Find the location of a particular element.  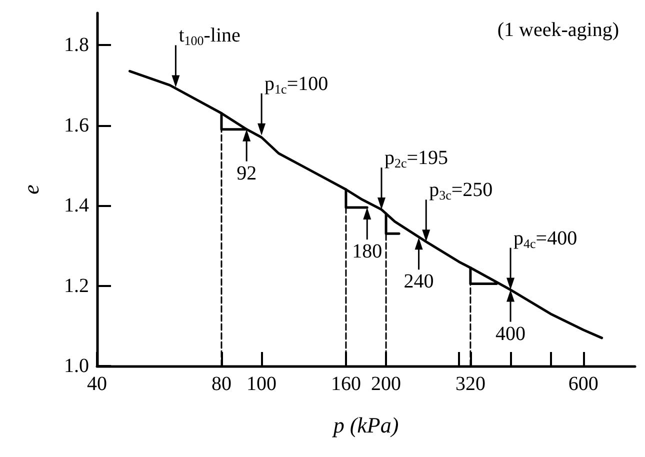

x-axis-title: p (kPa) is located at coordinates (365, 425).